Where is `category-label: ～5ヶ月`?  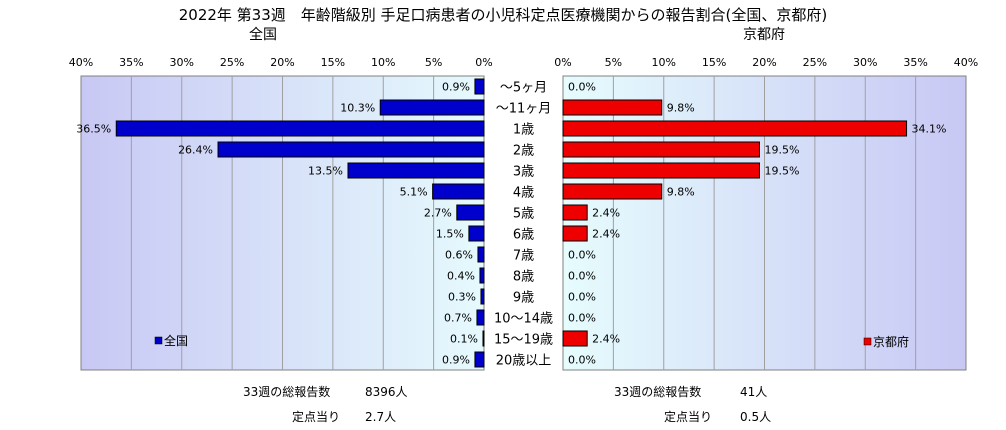 category-label: ～5ヶ月 is located at coordinates (523, 88).